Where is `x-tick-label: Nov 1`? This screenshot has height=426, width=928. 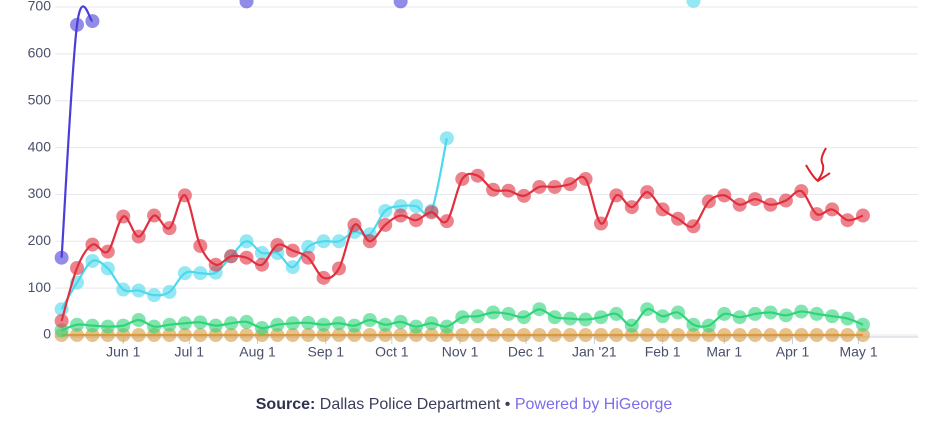
x-tick-label: Nov 1 is located at coordinates (460, 352).